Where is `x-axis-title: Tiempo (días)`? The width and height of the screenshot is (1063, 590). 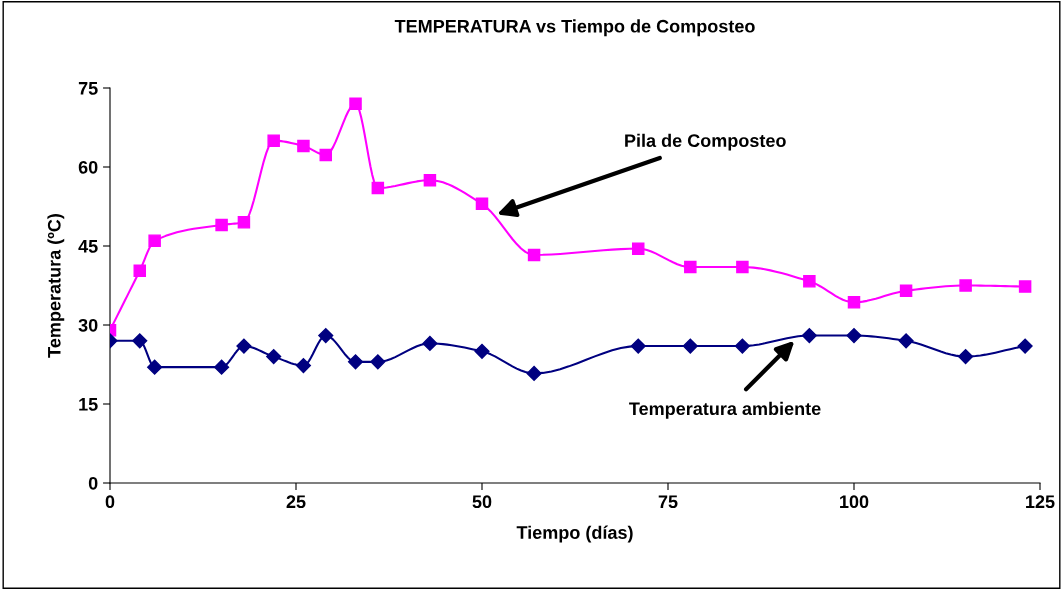
x-axis-title: Tiempo (días) is located at coordinates (574, 534).